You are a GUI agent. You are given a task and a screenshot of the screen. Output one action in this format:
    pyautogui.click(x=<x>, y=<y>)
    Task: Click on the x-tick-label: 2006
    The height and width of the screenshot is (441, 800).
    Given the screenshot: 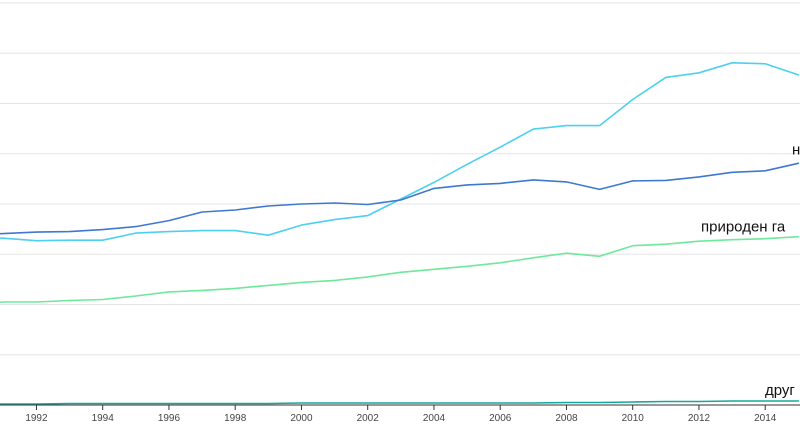 What is the action you would take?
    pyautogui.click(x=500, y=418)
    